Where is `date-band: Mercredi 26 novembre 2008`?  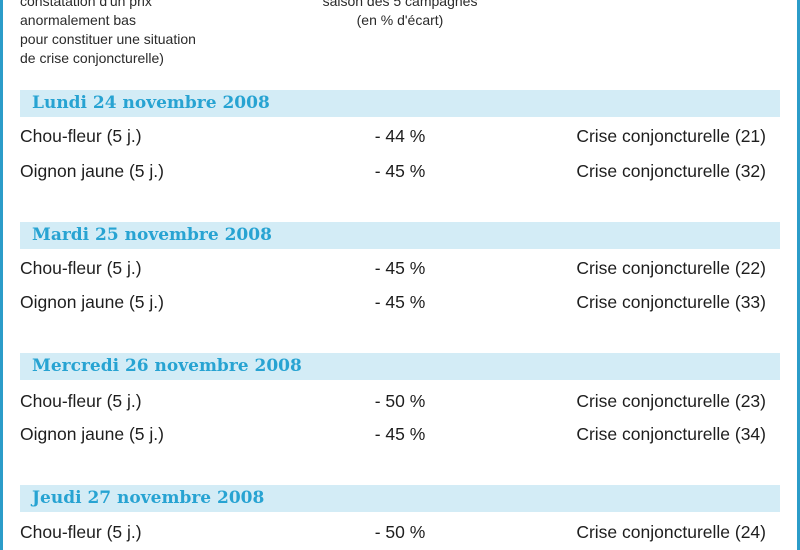 date-band: Mercredi 26 novembre 2008 is located at coordinates (400, 366).